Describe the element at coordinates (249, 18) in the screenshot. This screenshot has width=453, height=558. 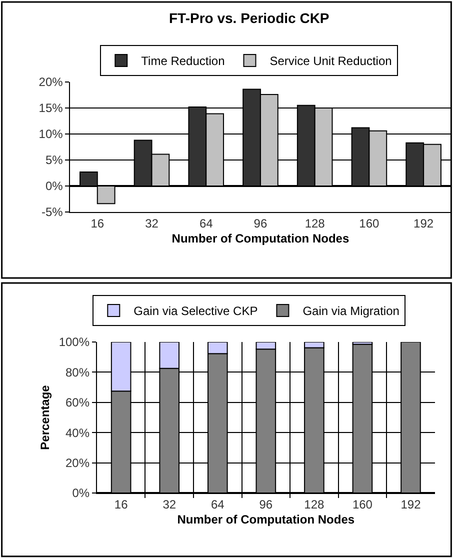
I see `chart-title: FT-Pro vs. Periodic CKP` at that location.